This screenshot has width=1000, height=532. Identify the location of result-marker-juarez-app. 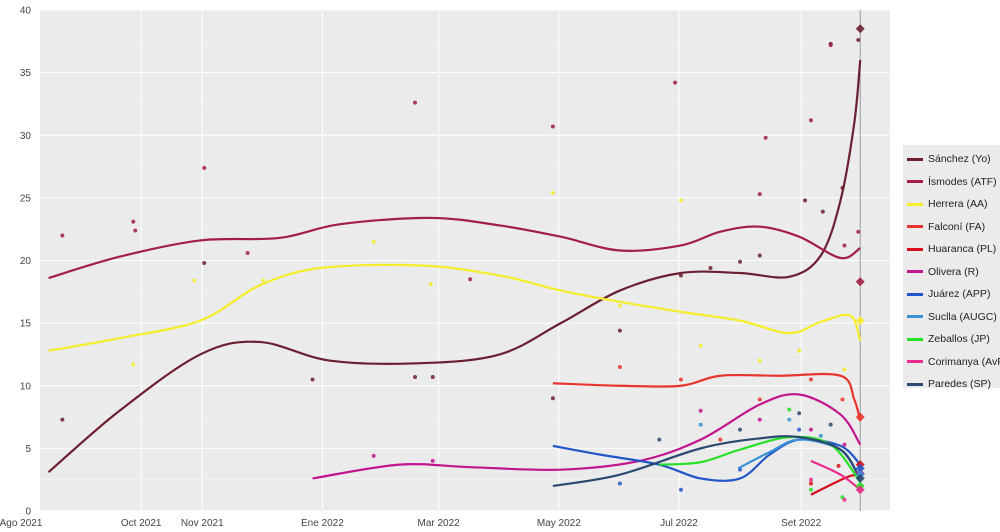
(860, 468).